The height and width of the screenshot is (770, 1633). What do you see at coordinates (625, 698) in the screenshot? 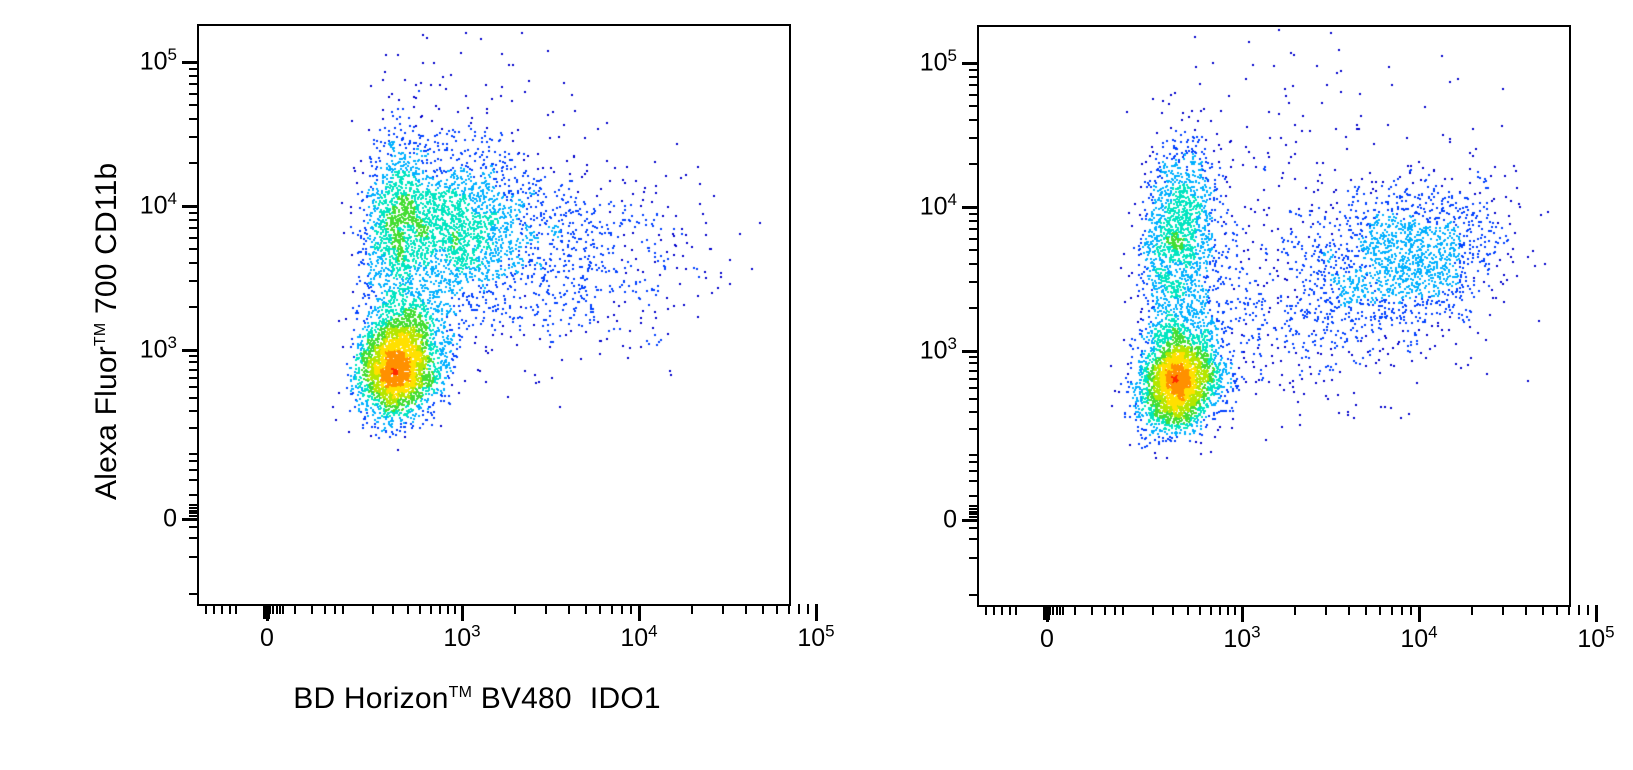
I see `x-axis-title-marker-left: IDO1` at bounding box center [625, 698].